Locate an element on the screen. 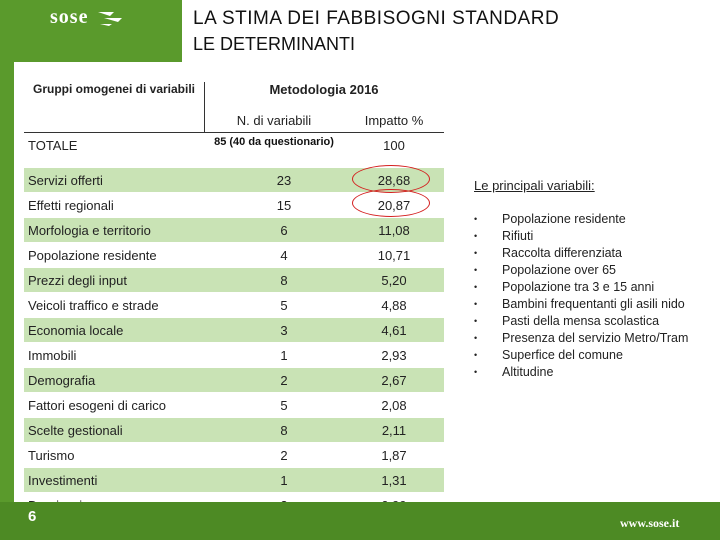 The height and width of the screenshot is (540, 720). row-impact: 4,61 is located at coordinates (394, 330).